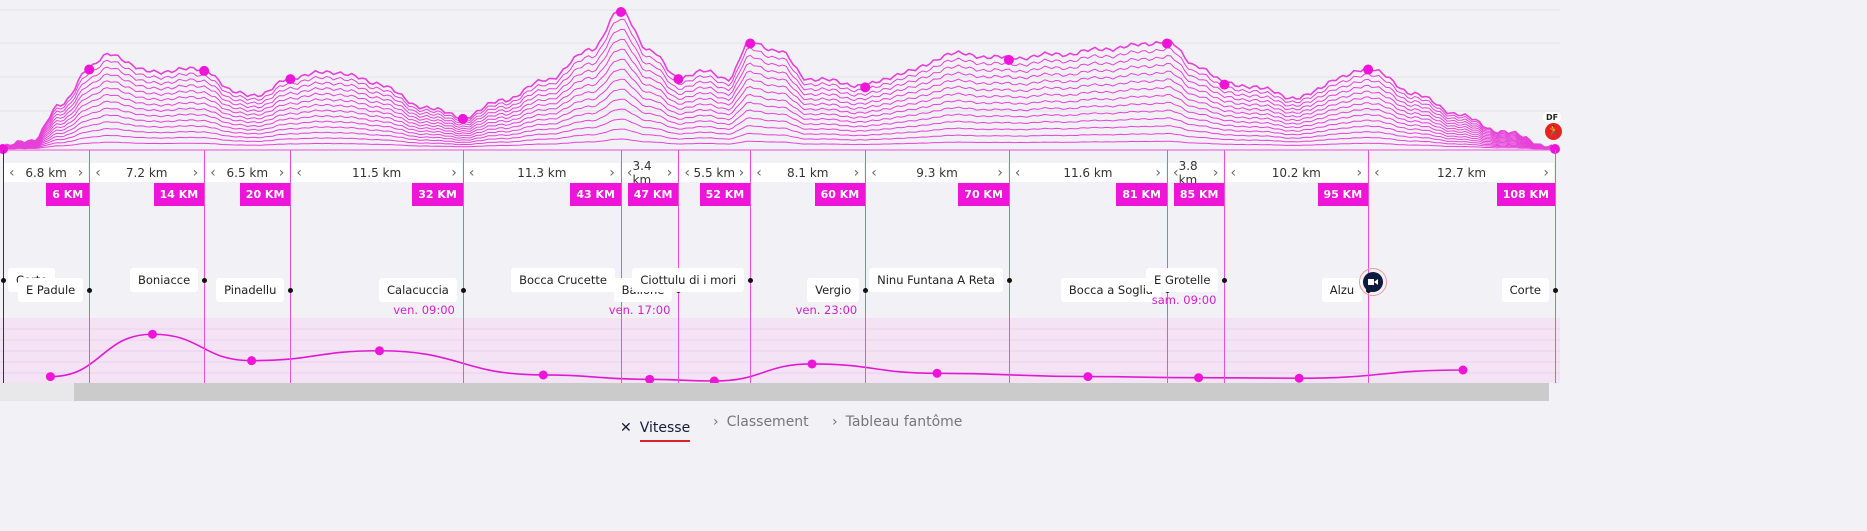  I want to click on scrollbar-track, so click(37, 392).